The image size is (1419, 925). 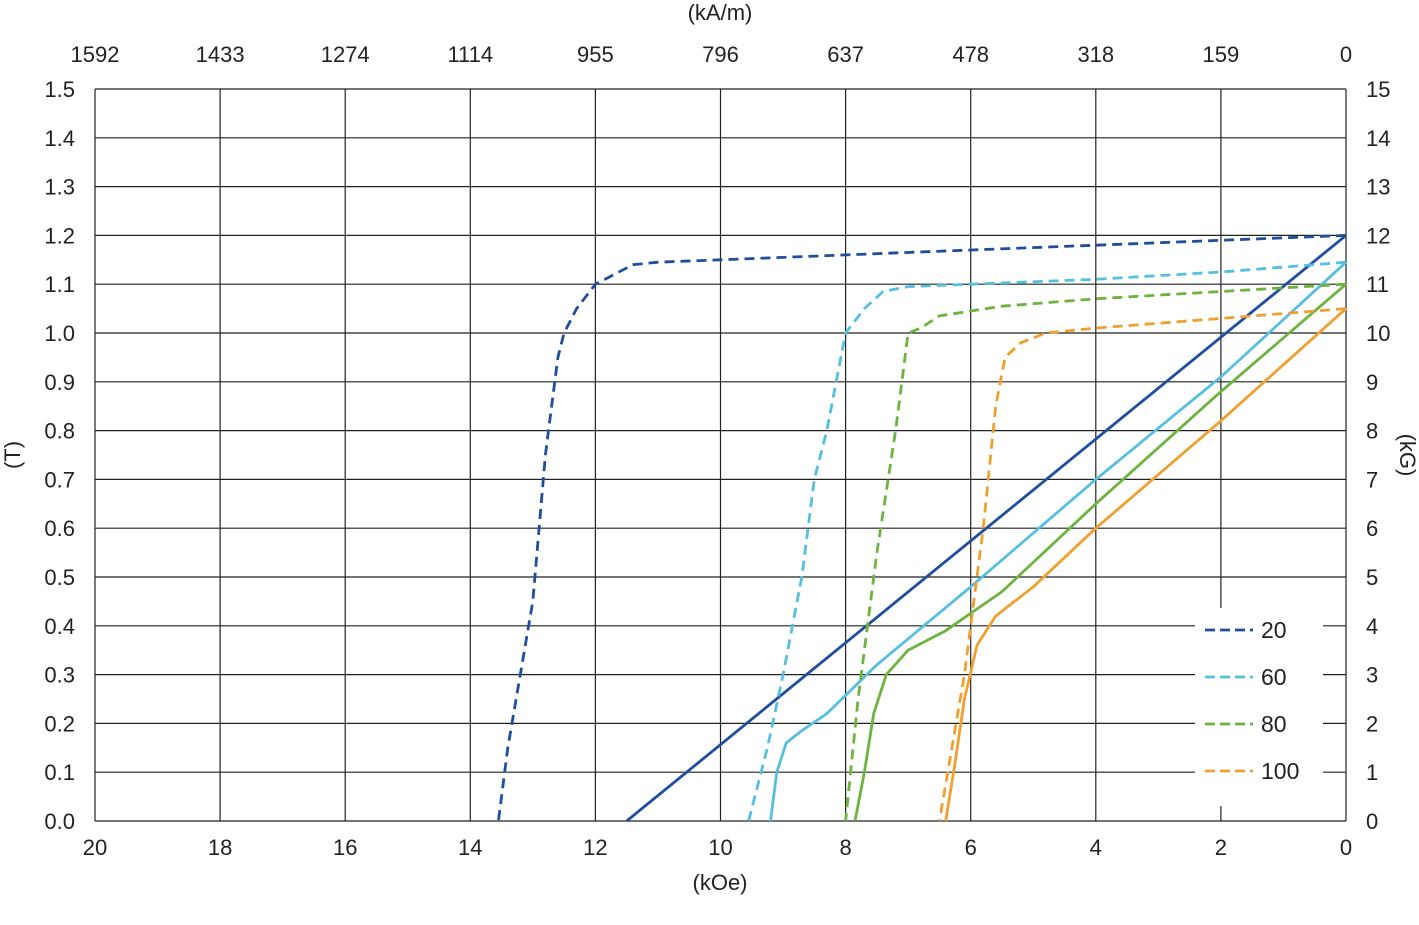 I want to click on x-bottom-tick-label: 20, so click(x=95, y=847).